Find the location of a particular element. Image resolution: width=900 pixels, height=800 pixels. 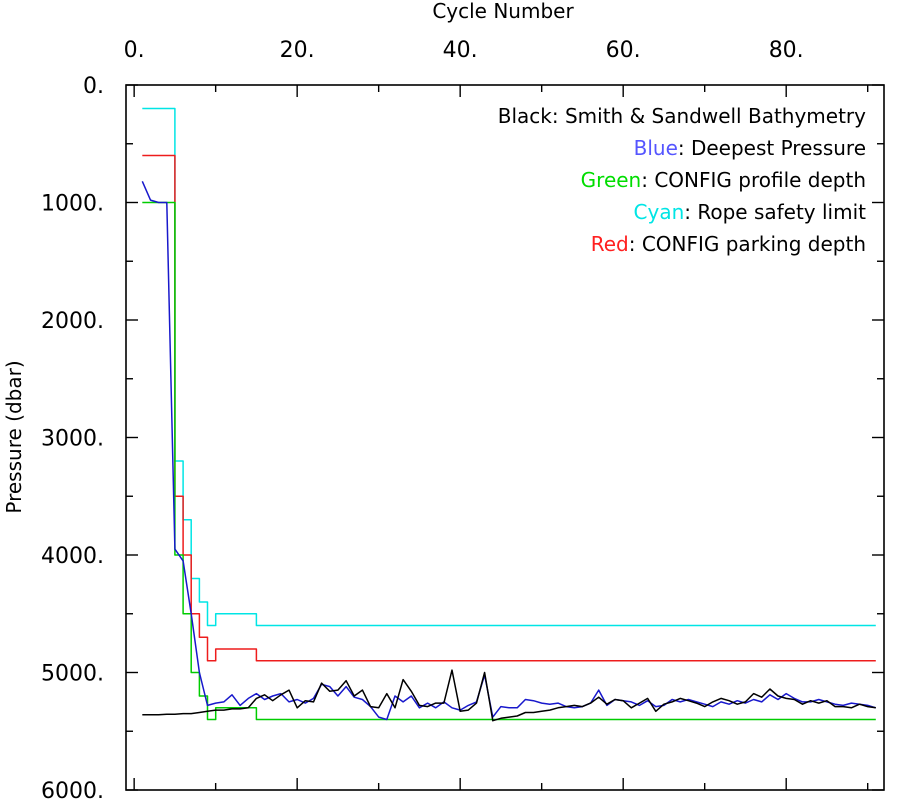

legend-entry-deepest_pressure: Blue: Deepest Pressure is located at coordinates (750, 148).